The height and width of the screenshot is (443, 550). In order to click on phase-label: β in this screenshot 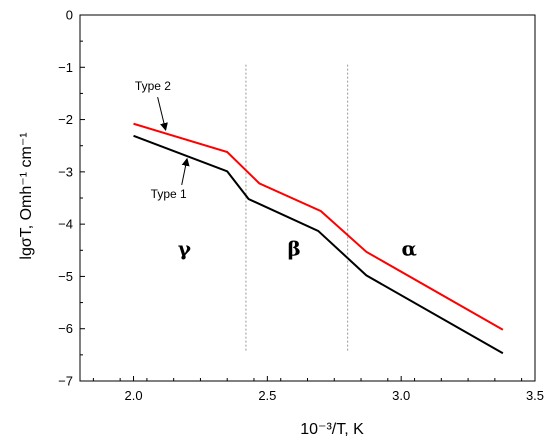, I will do `click(293, 249)`.